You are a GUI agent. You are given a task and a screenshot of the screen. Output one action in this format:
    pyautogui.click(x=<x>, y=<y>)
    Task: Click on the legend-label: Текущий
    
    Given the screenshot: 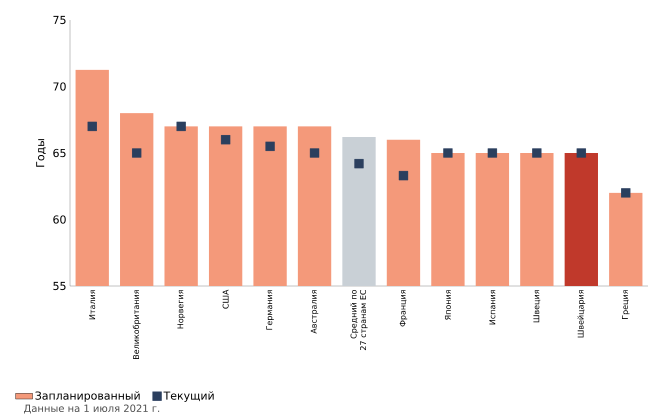 What is the action you would take?
    pyautogui.click(x=189, y=396)
    